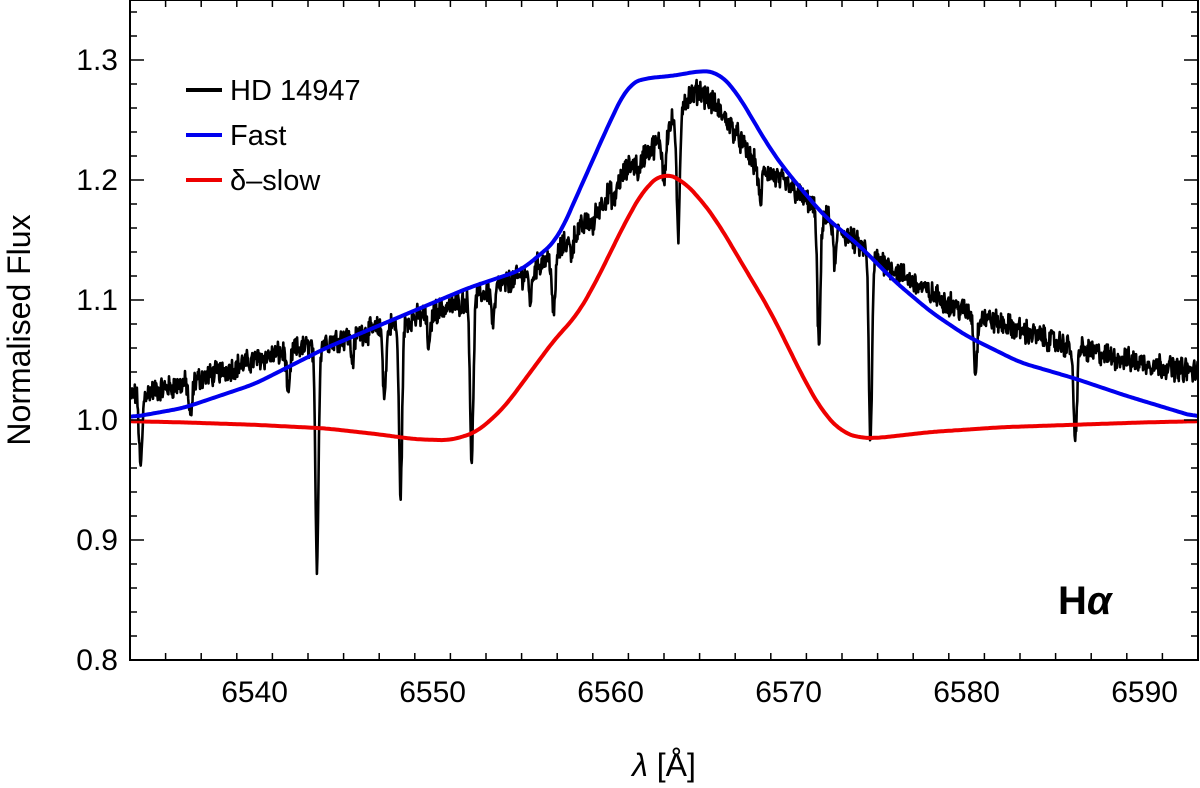  I want to click on legend: HD 14947 Fast δ–slow, so click(273, 136).